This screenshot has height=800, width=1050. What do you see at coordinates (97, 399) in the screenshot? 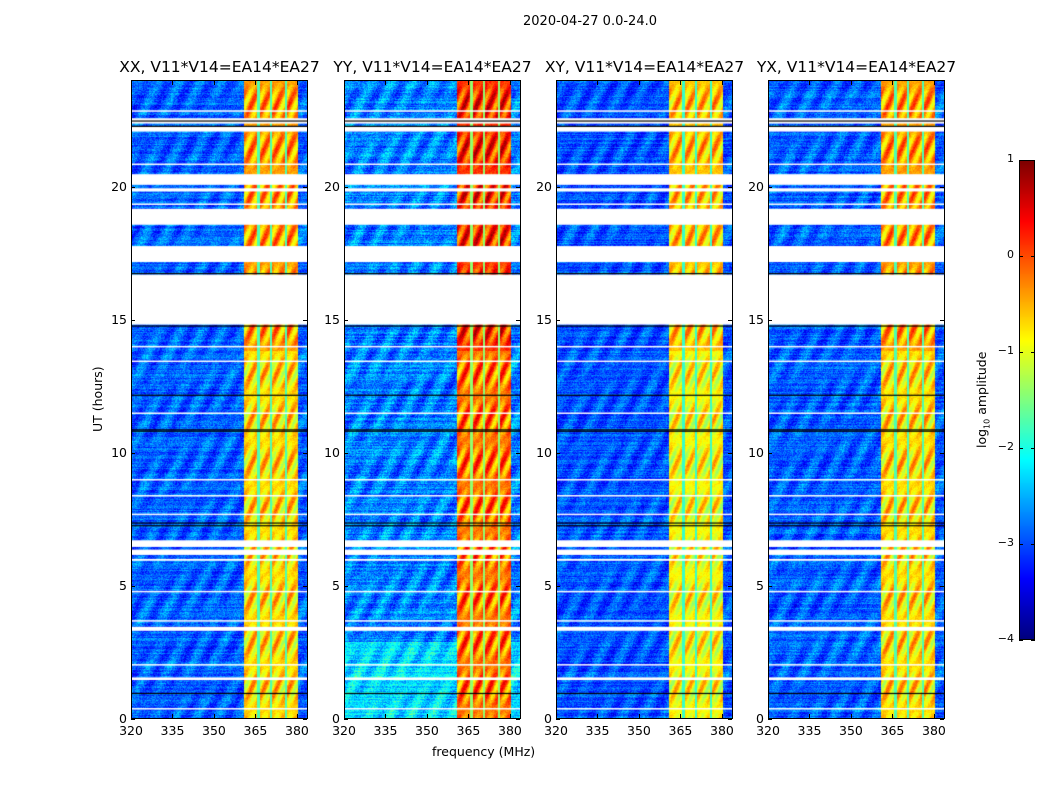
I see `y-axis-label: UT (hours)` at bounding box center [97, 399].